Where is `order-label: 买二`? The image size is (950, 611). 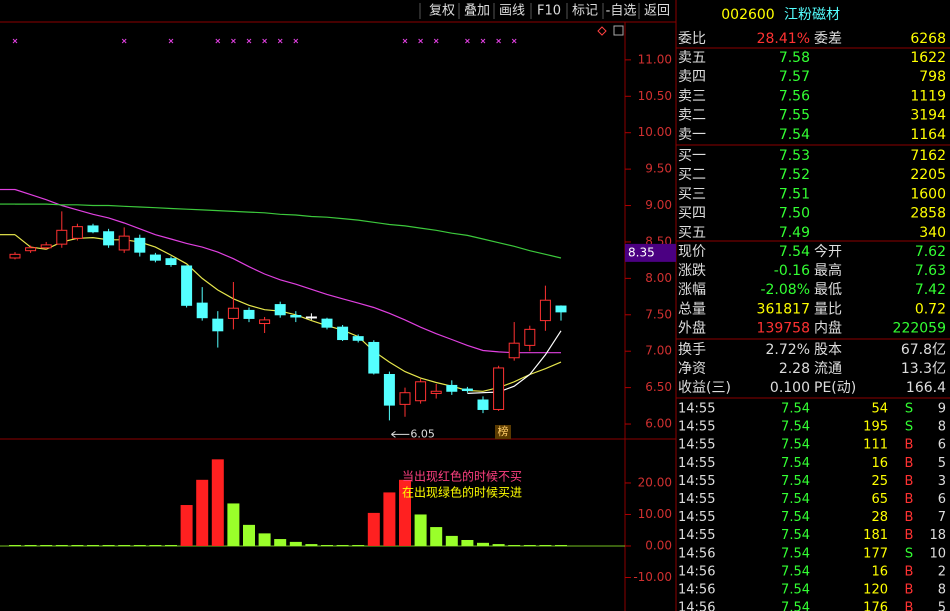 order-label: 买二 is located at coordinates (692, 175).